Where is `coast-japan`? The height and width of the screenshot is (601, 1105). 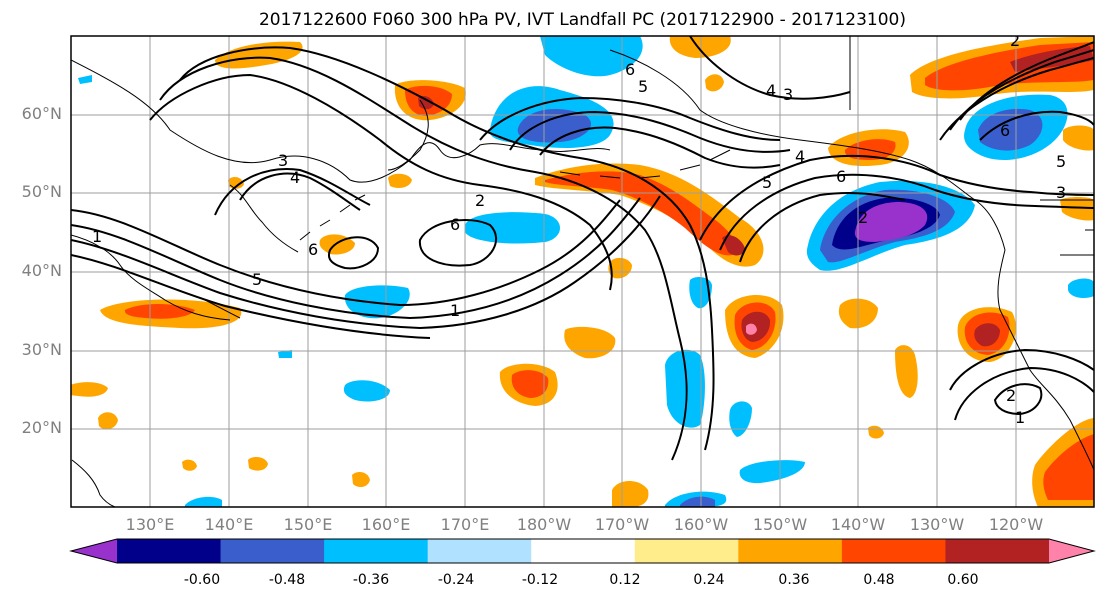
coast-japan is located at coordinates (251, 251).